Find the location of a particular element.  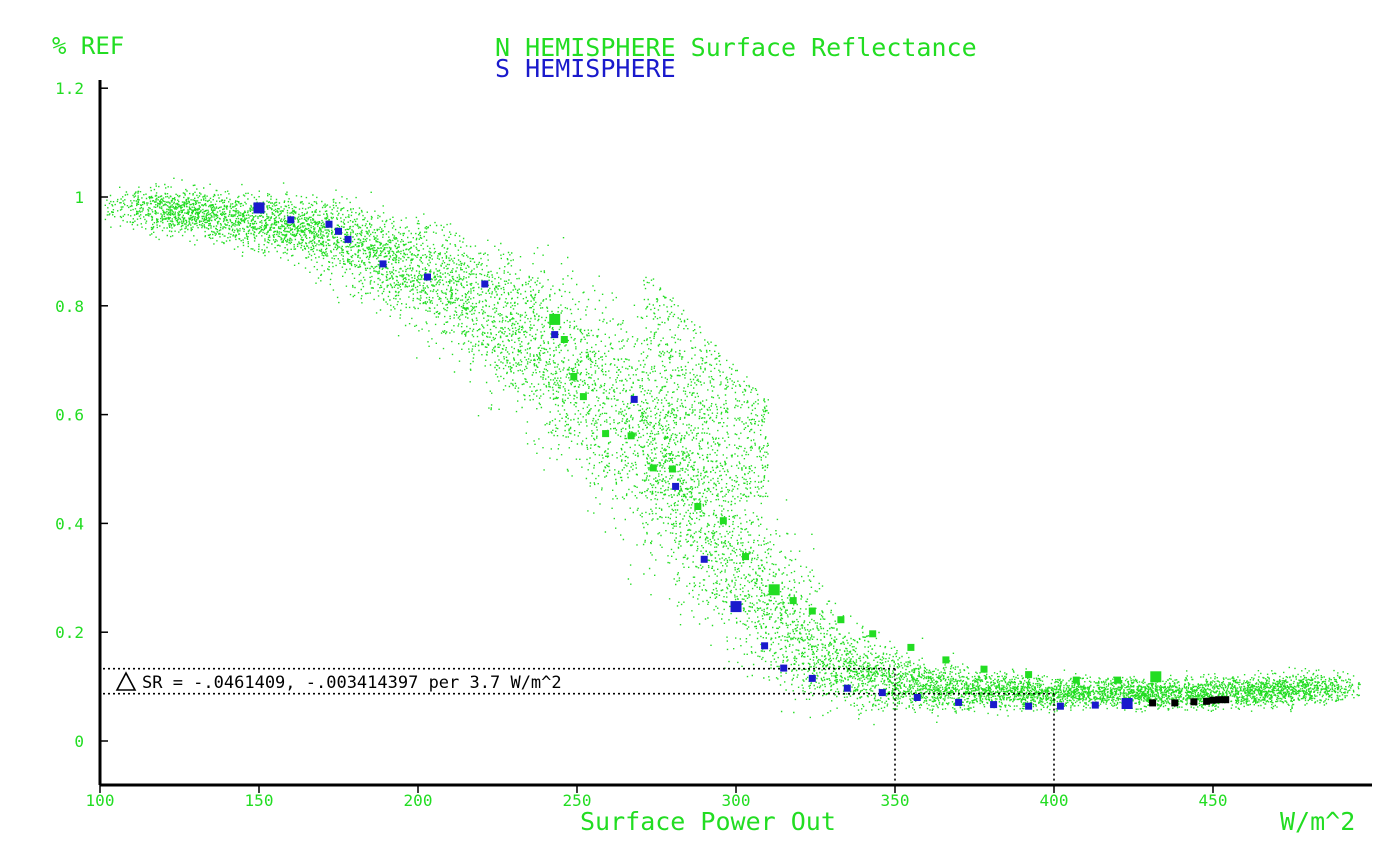

x-tick-label: 150 is located at coordinates (259, 800).